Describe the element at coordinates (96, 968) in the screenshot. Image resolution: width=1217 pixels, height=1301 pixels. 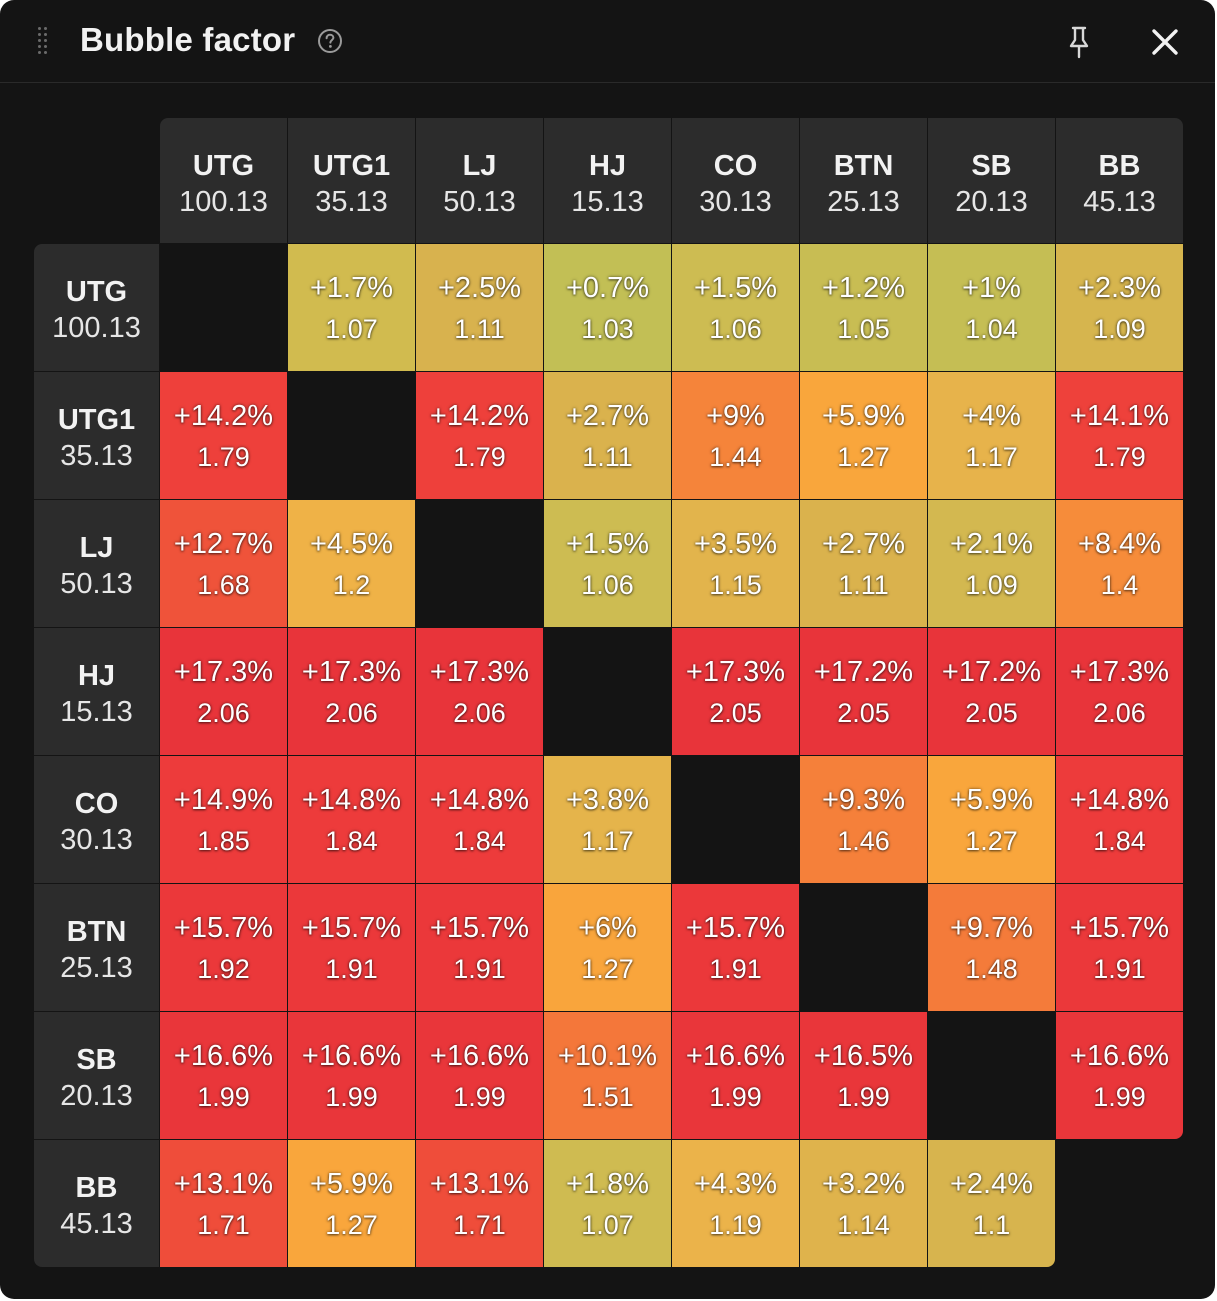
I see `row-stack-label: 25.13` at that location.